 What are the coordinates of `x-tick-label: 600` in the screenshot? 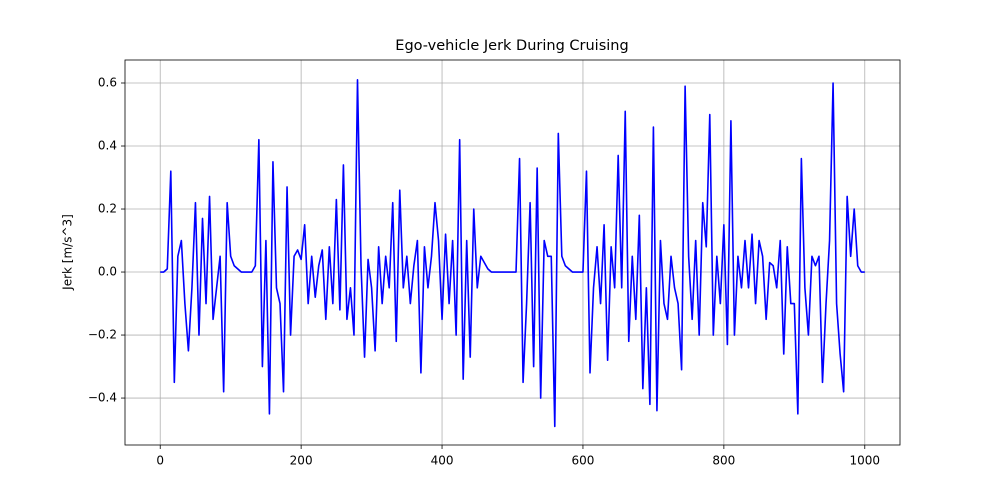 It's located at (583, 461).